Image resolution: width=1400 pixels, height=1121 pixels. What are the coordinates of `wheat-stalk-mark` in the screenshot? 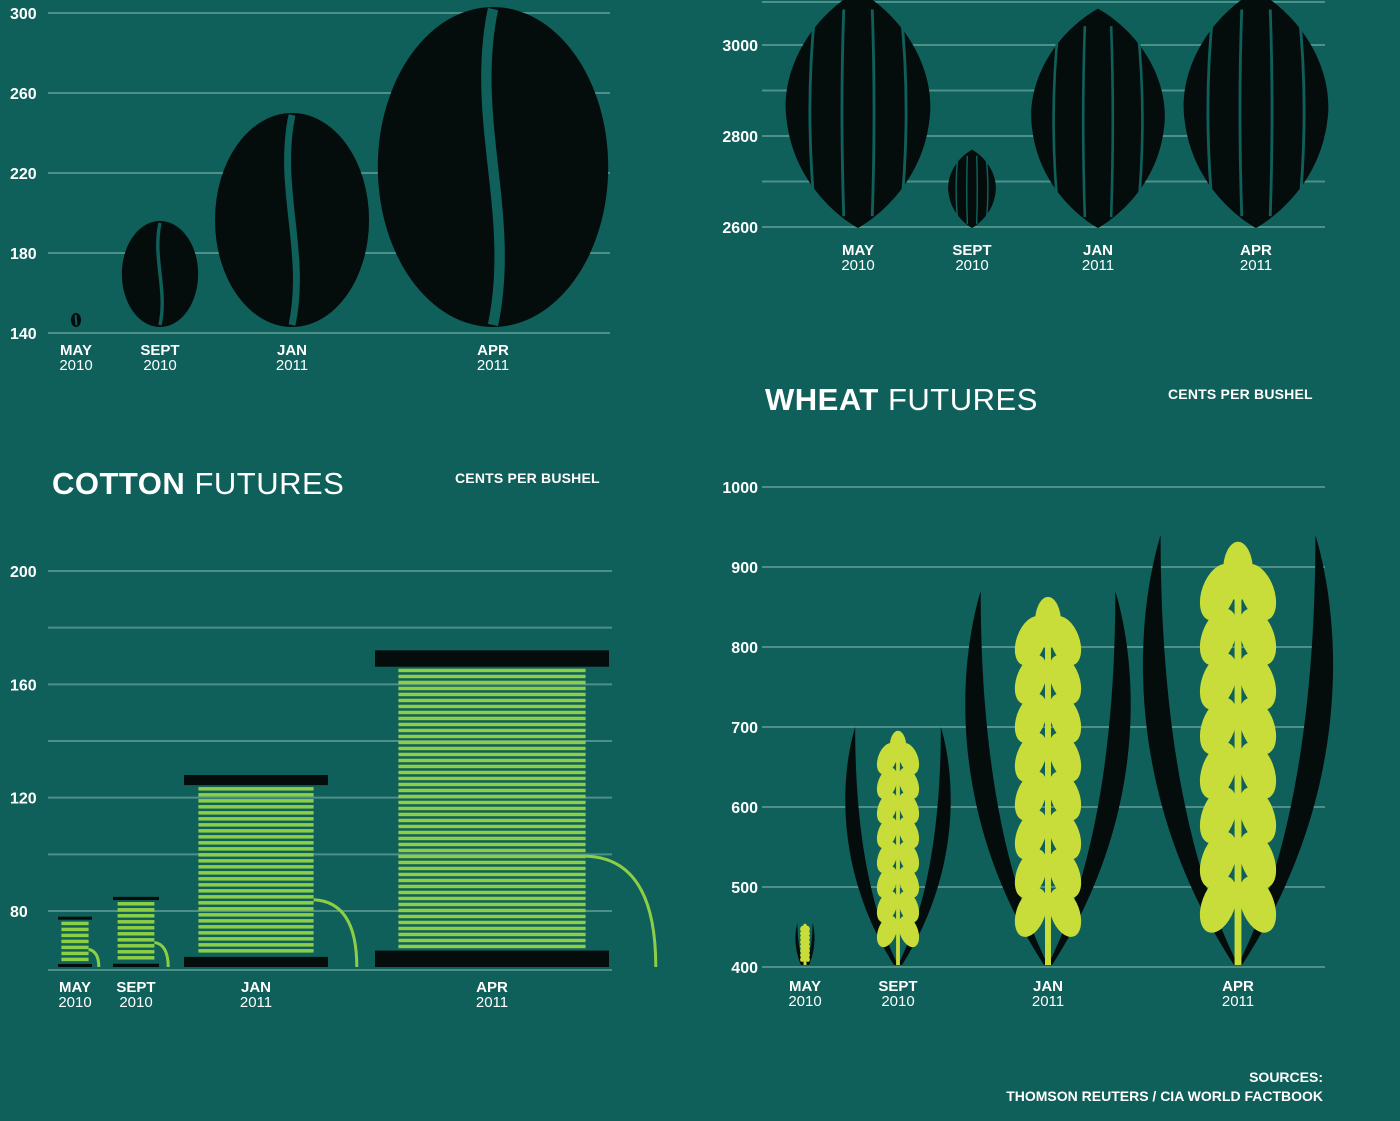 It's located at (805, 944).